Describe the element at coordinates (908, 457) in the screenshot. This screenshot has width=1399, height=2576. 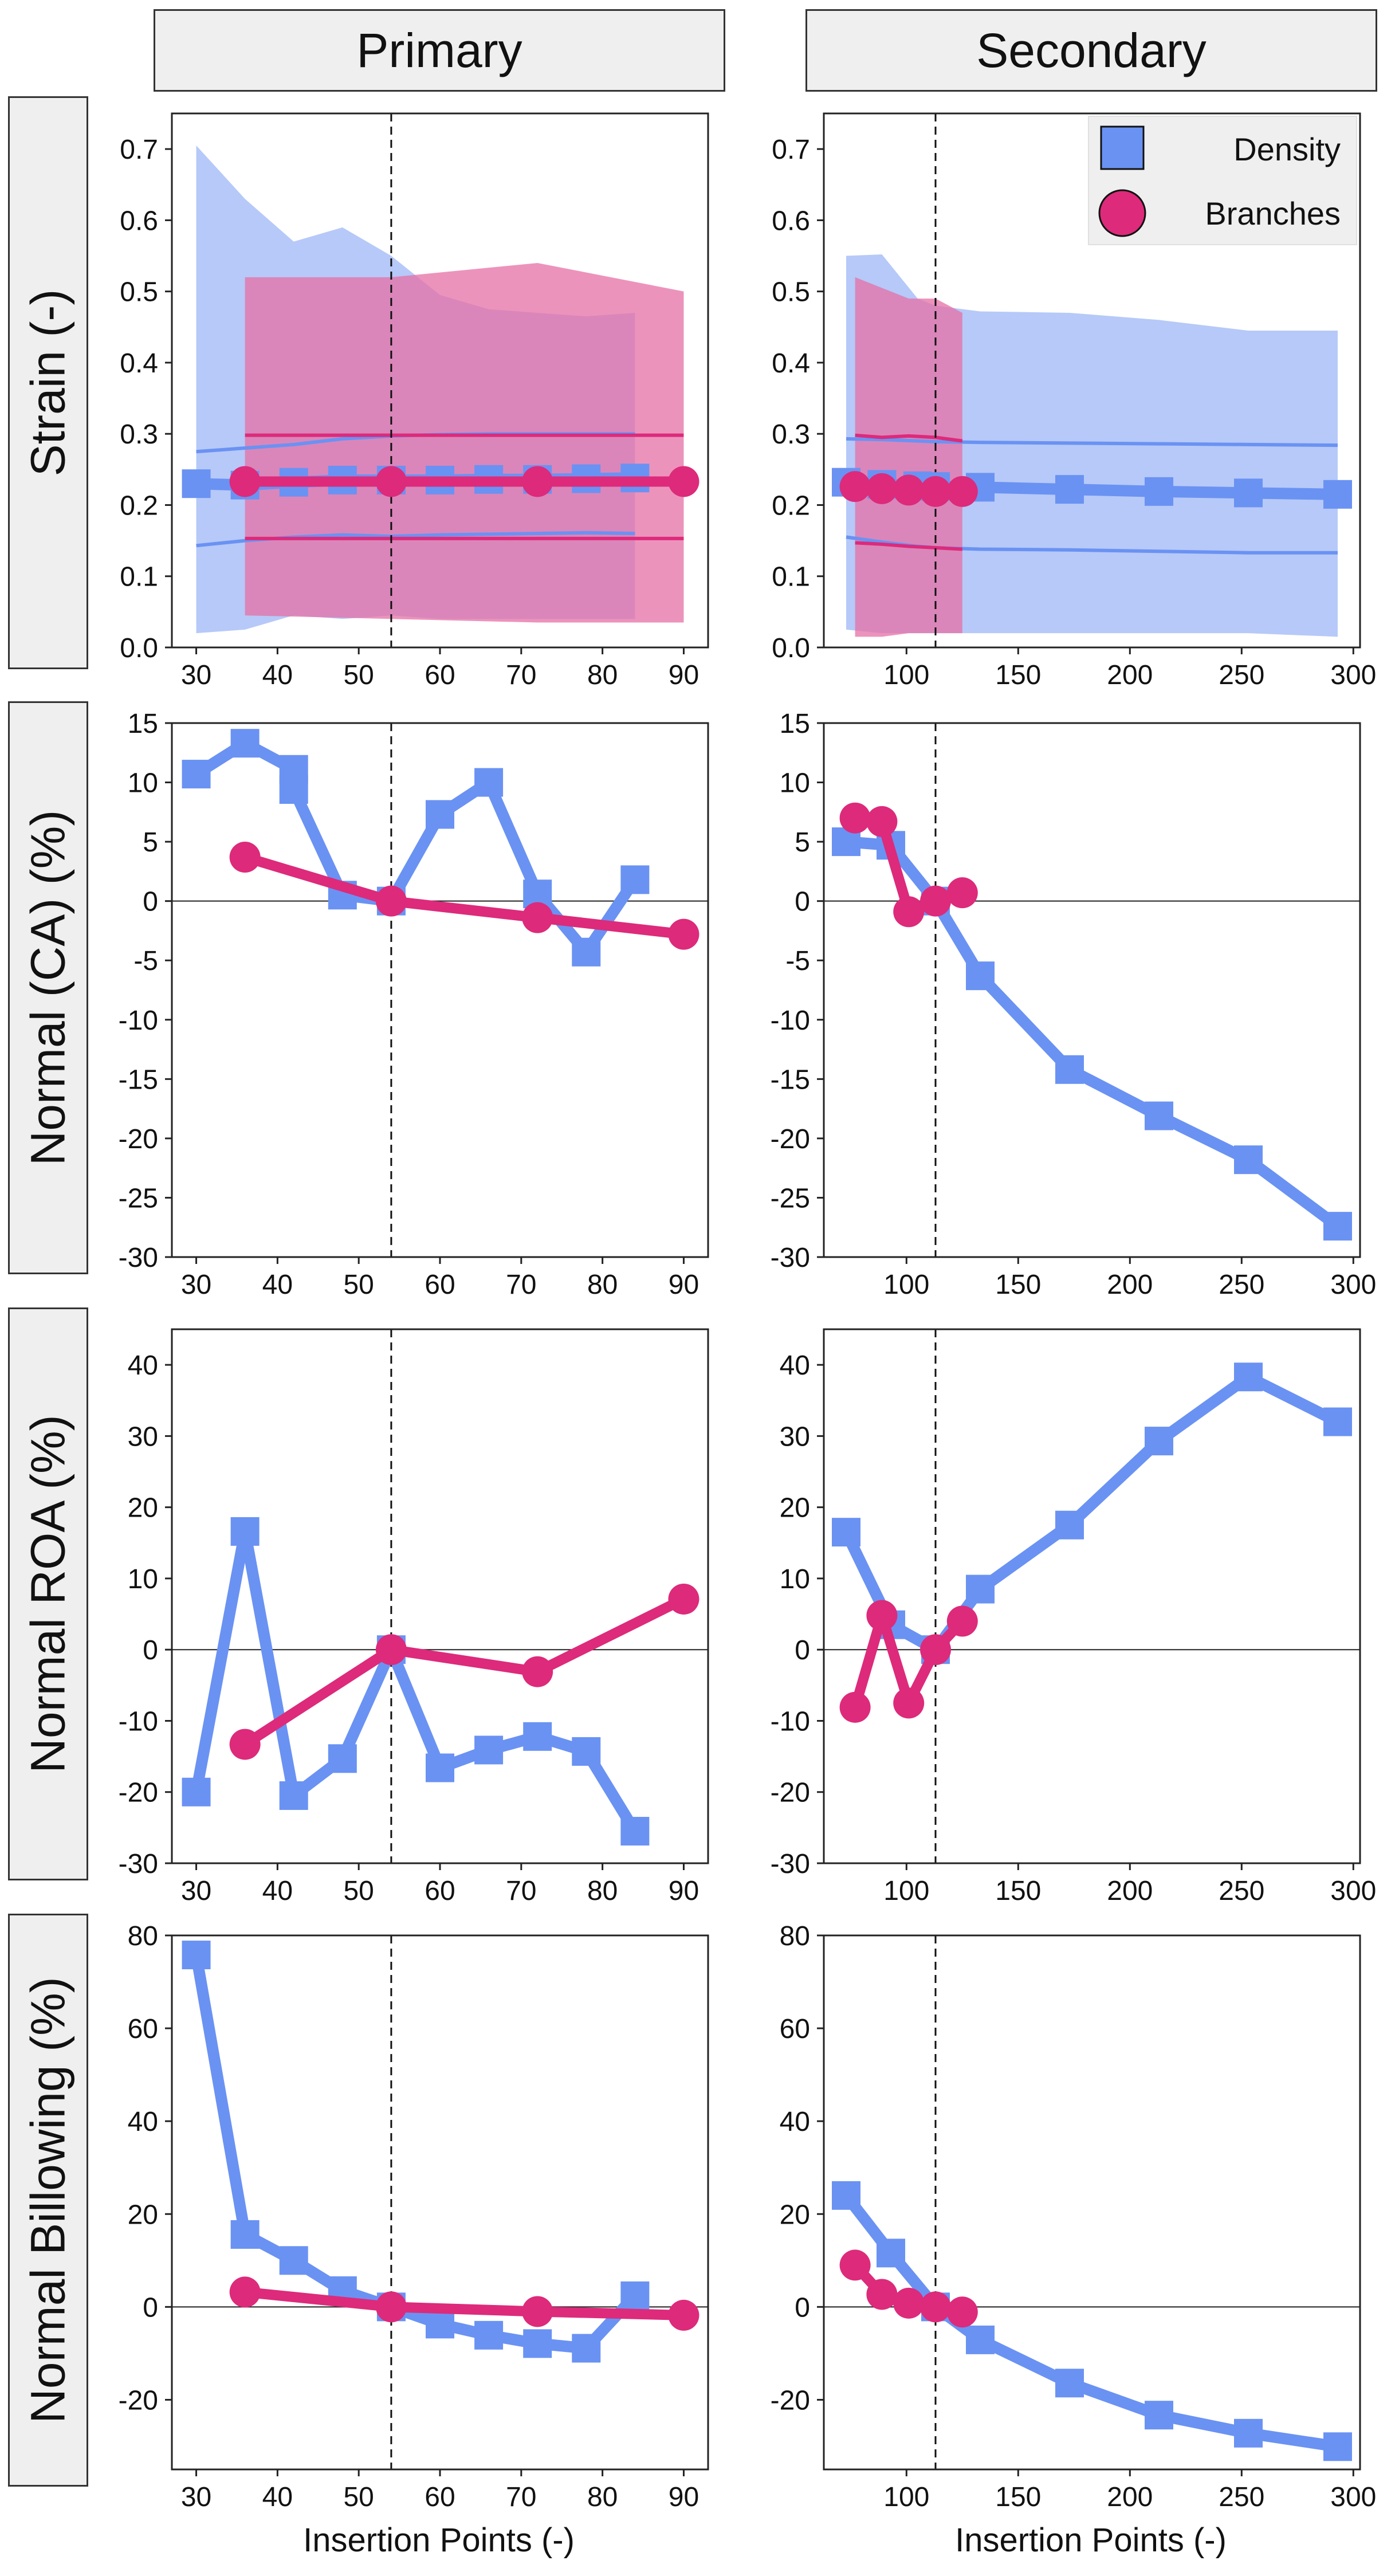
I see `branches-range-band` at that location.